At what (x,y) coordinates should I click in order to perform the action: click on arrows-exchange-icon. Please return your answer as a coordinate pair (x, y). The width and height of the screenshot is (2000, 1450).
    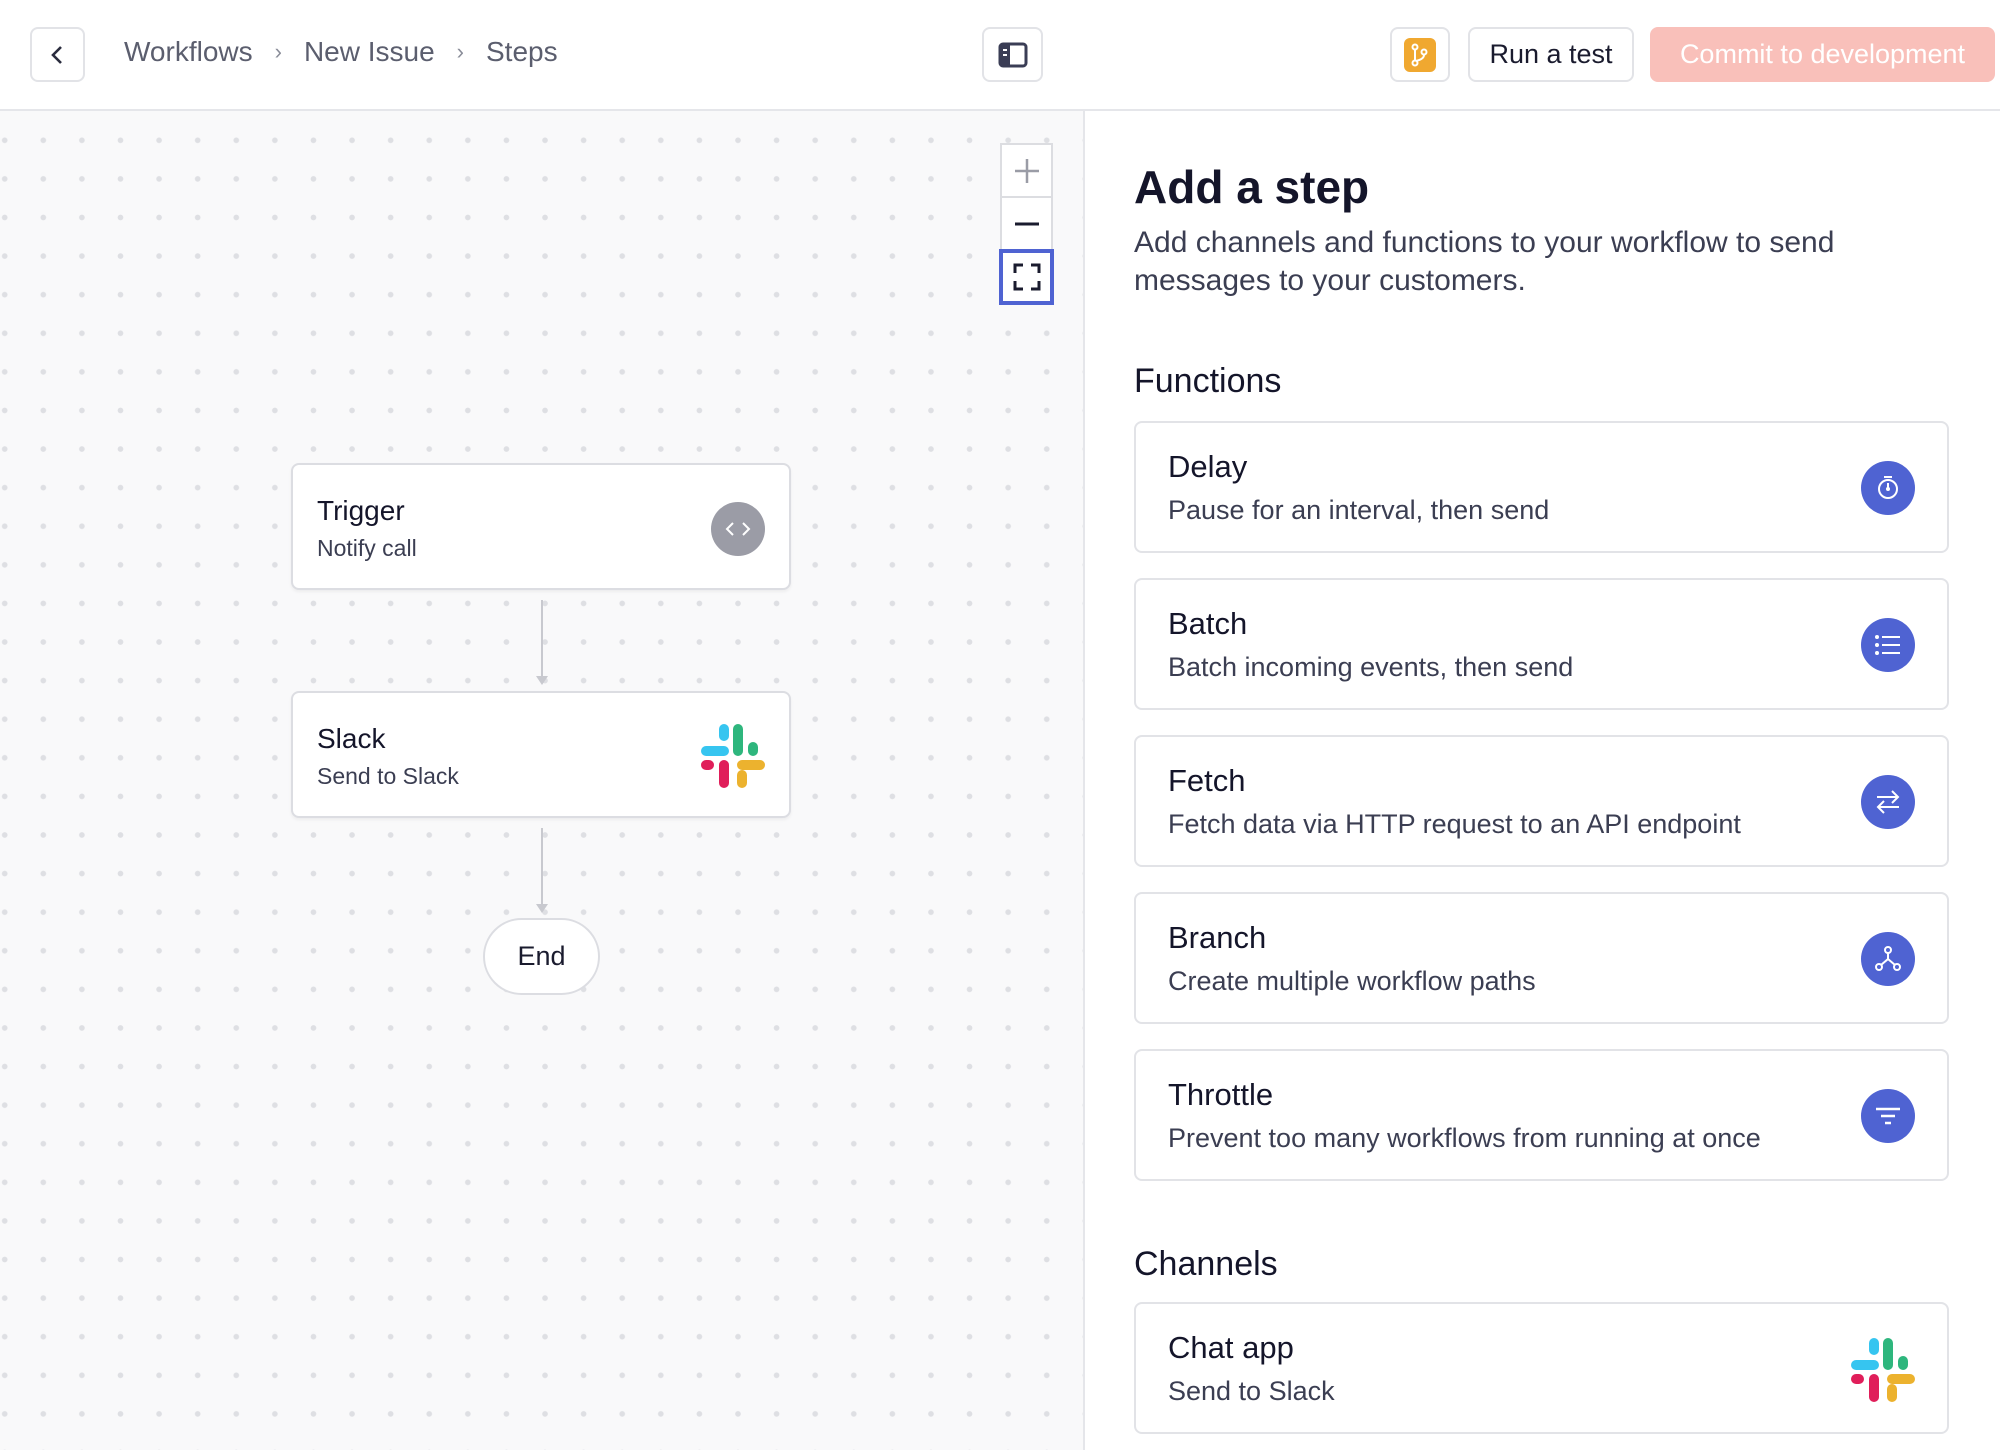
    Looking at the image, I should click on (1888, 802).